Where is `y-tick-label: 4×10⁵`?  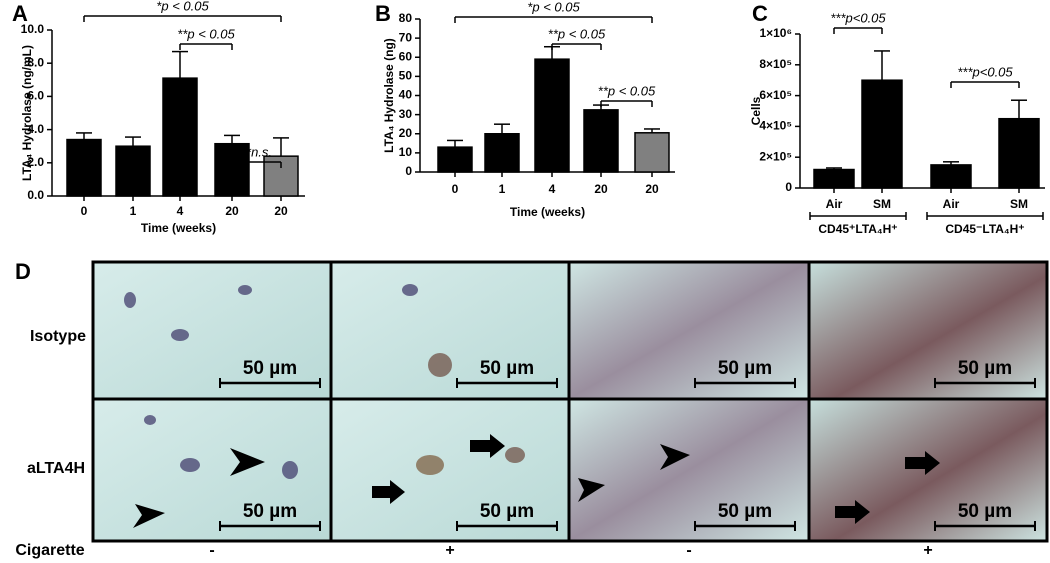
y-tick-label: 4×10⁵ is located at coordinates (775, 126).